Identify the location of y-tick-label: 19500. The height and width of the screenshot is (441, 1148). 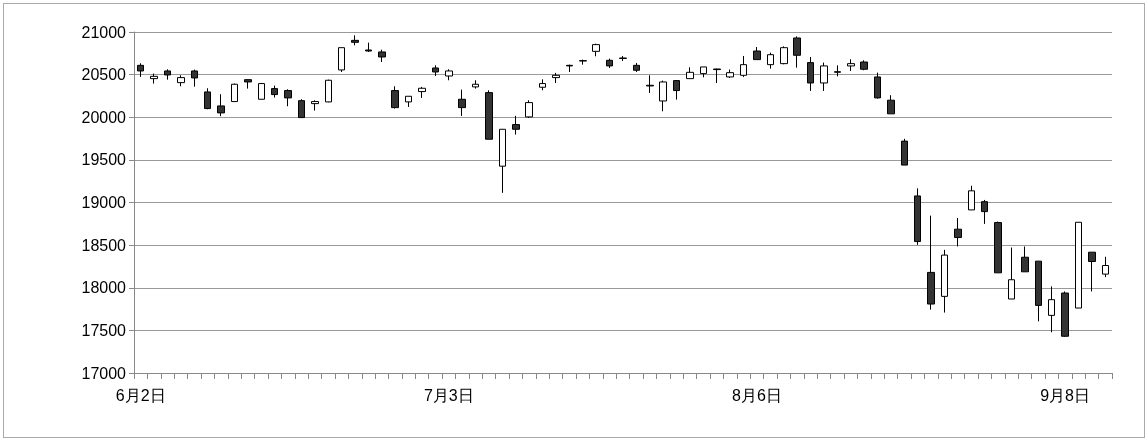
(104, 160).